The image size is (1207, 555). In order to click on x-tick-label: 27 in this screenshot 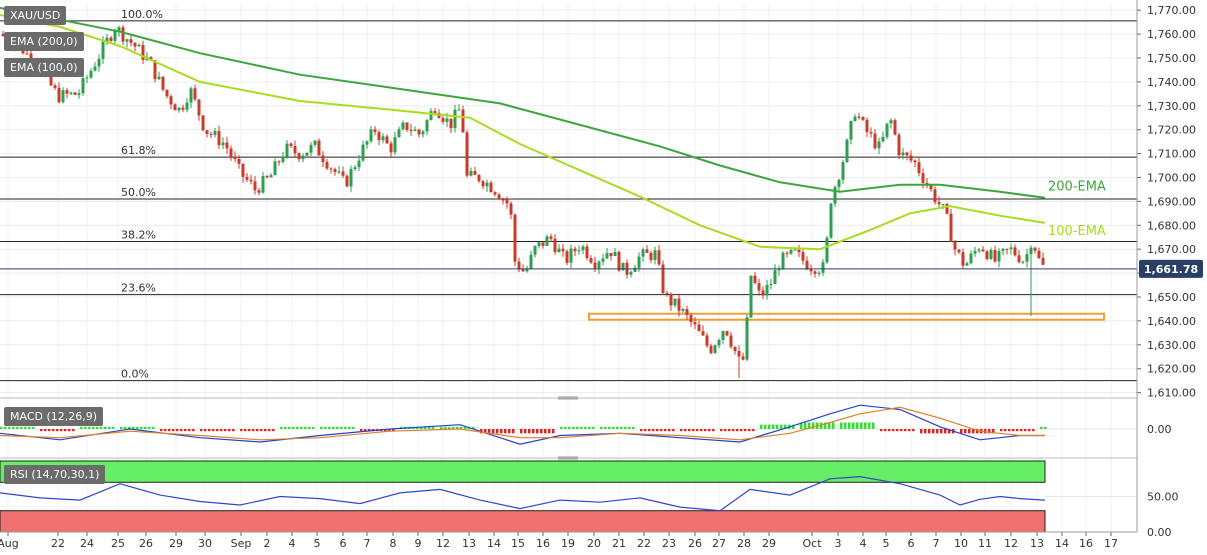, I will do `click(719, 543)`.